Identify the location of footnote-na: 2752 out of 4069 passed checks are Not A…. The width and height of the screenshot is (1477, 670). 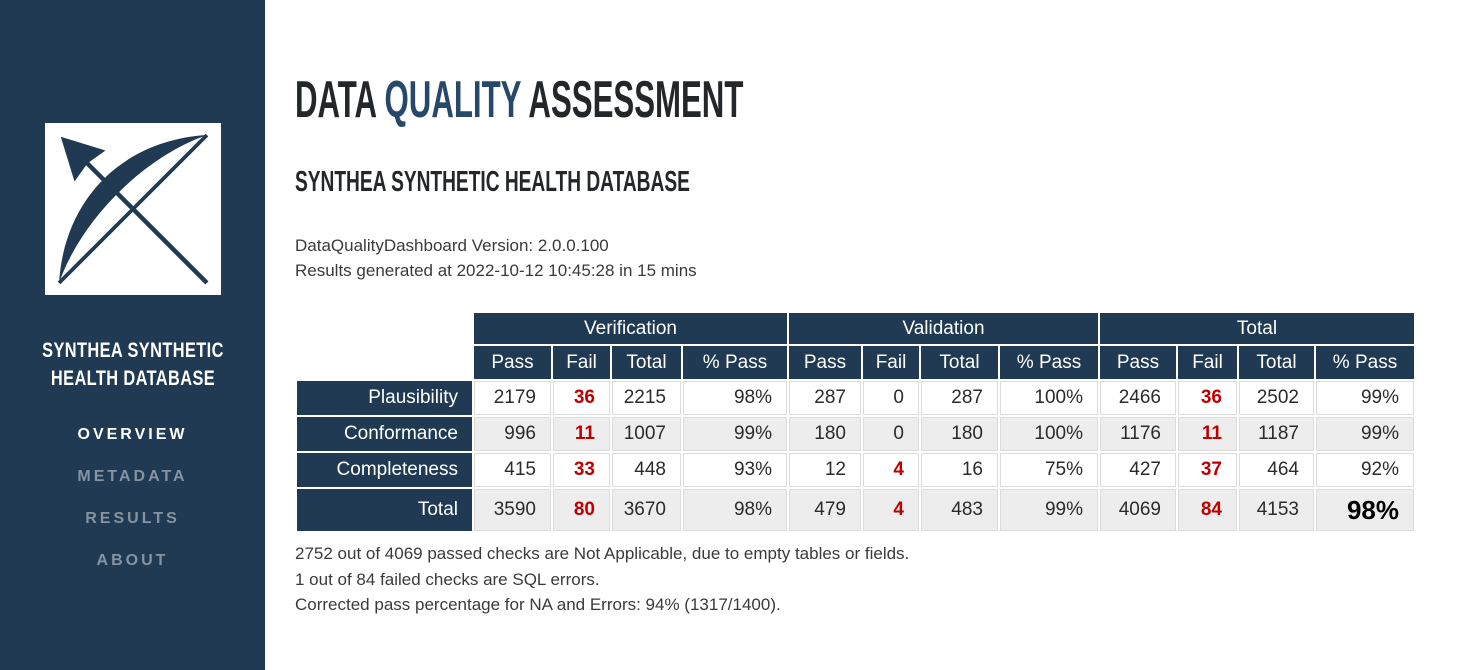
(602, 553).